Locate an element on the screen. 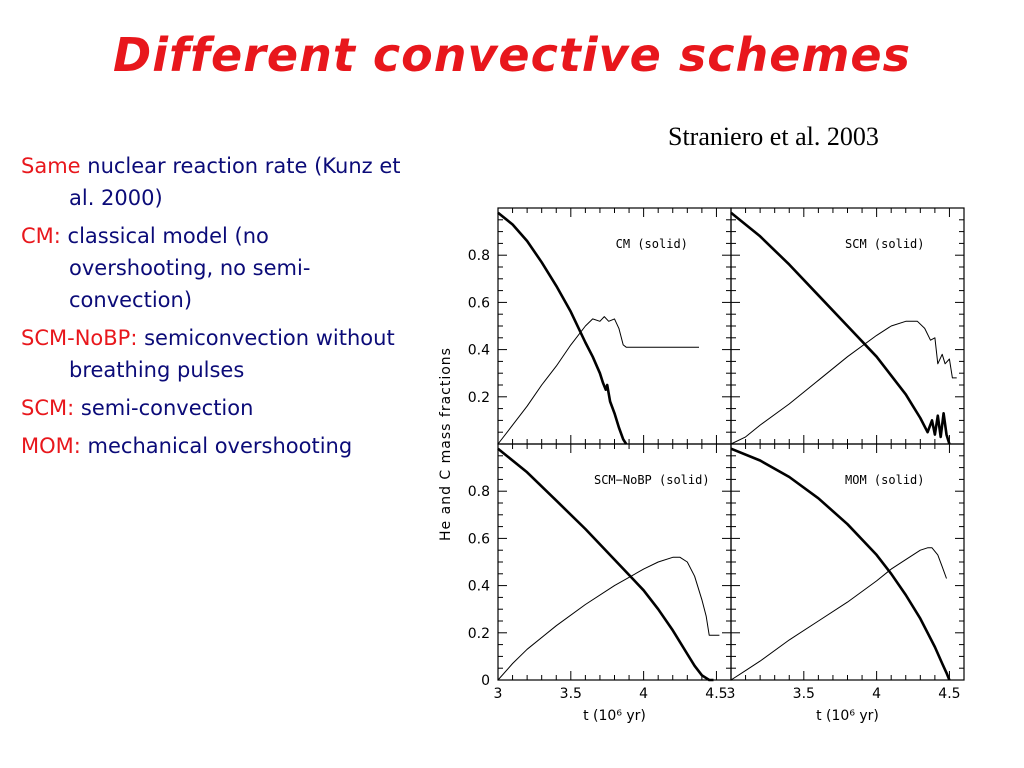 This screenshot has height=768, width=1024. panel-frame is located at coordinates (614, 326).